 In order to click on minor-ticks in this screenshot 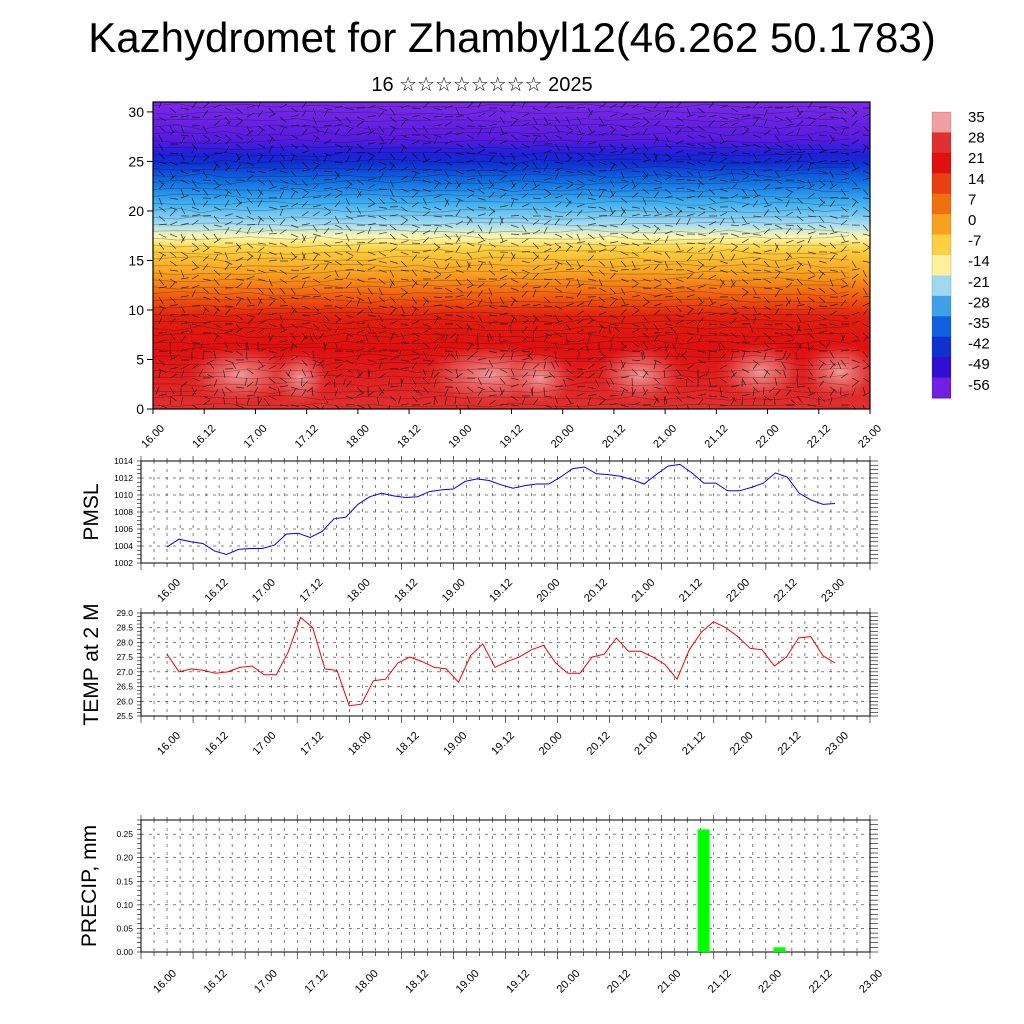, I will do `click(507, 887)`.